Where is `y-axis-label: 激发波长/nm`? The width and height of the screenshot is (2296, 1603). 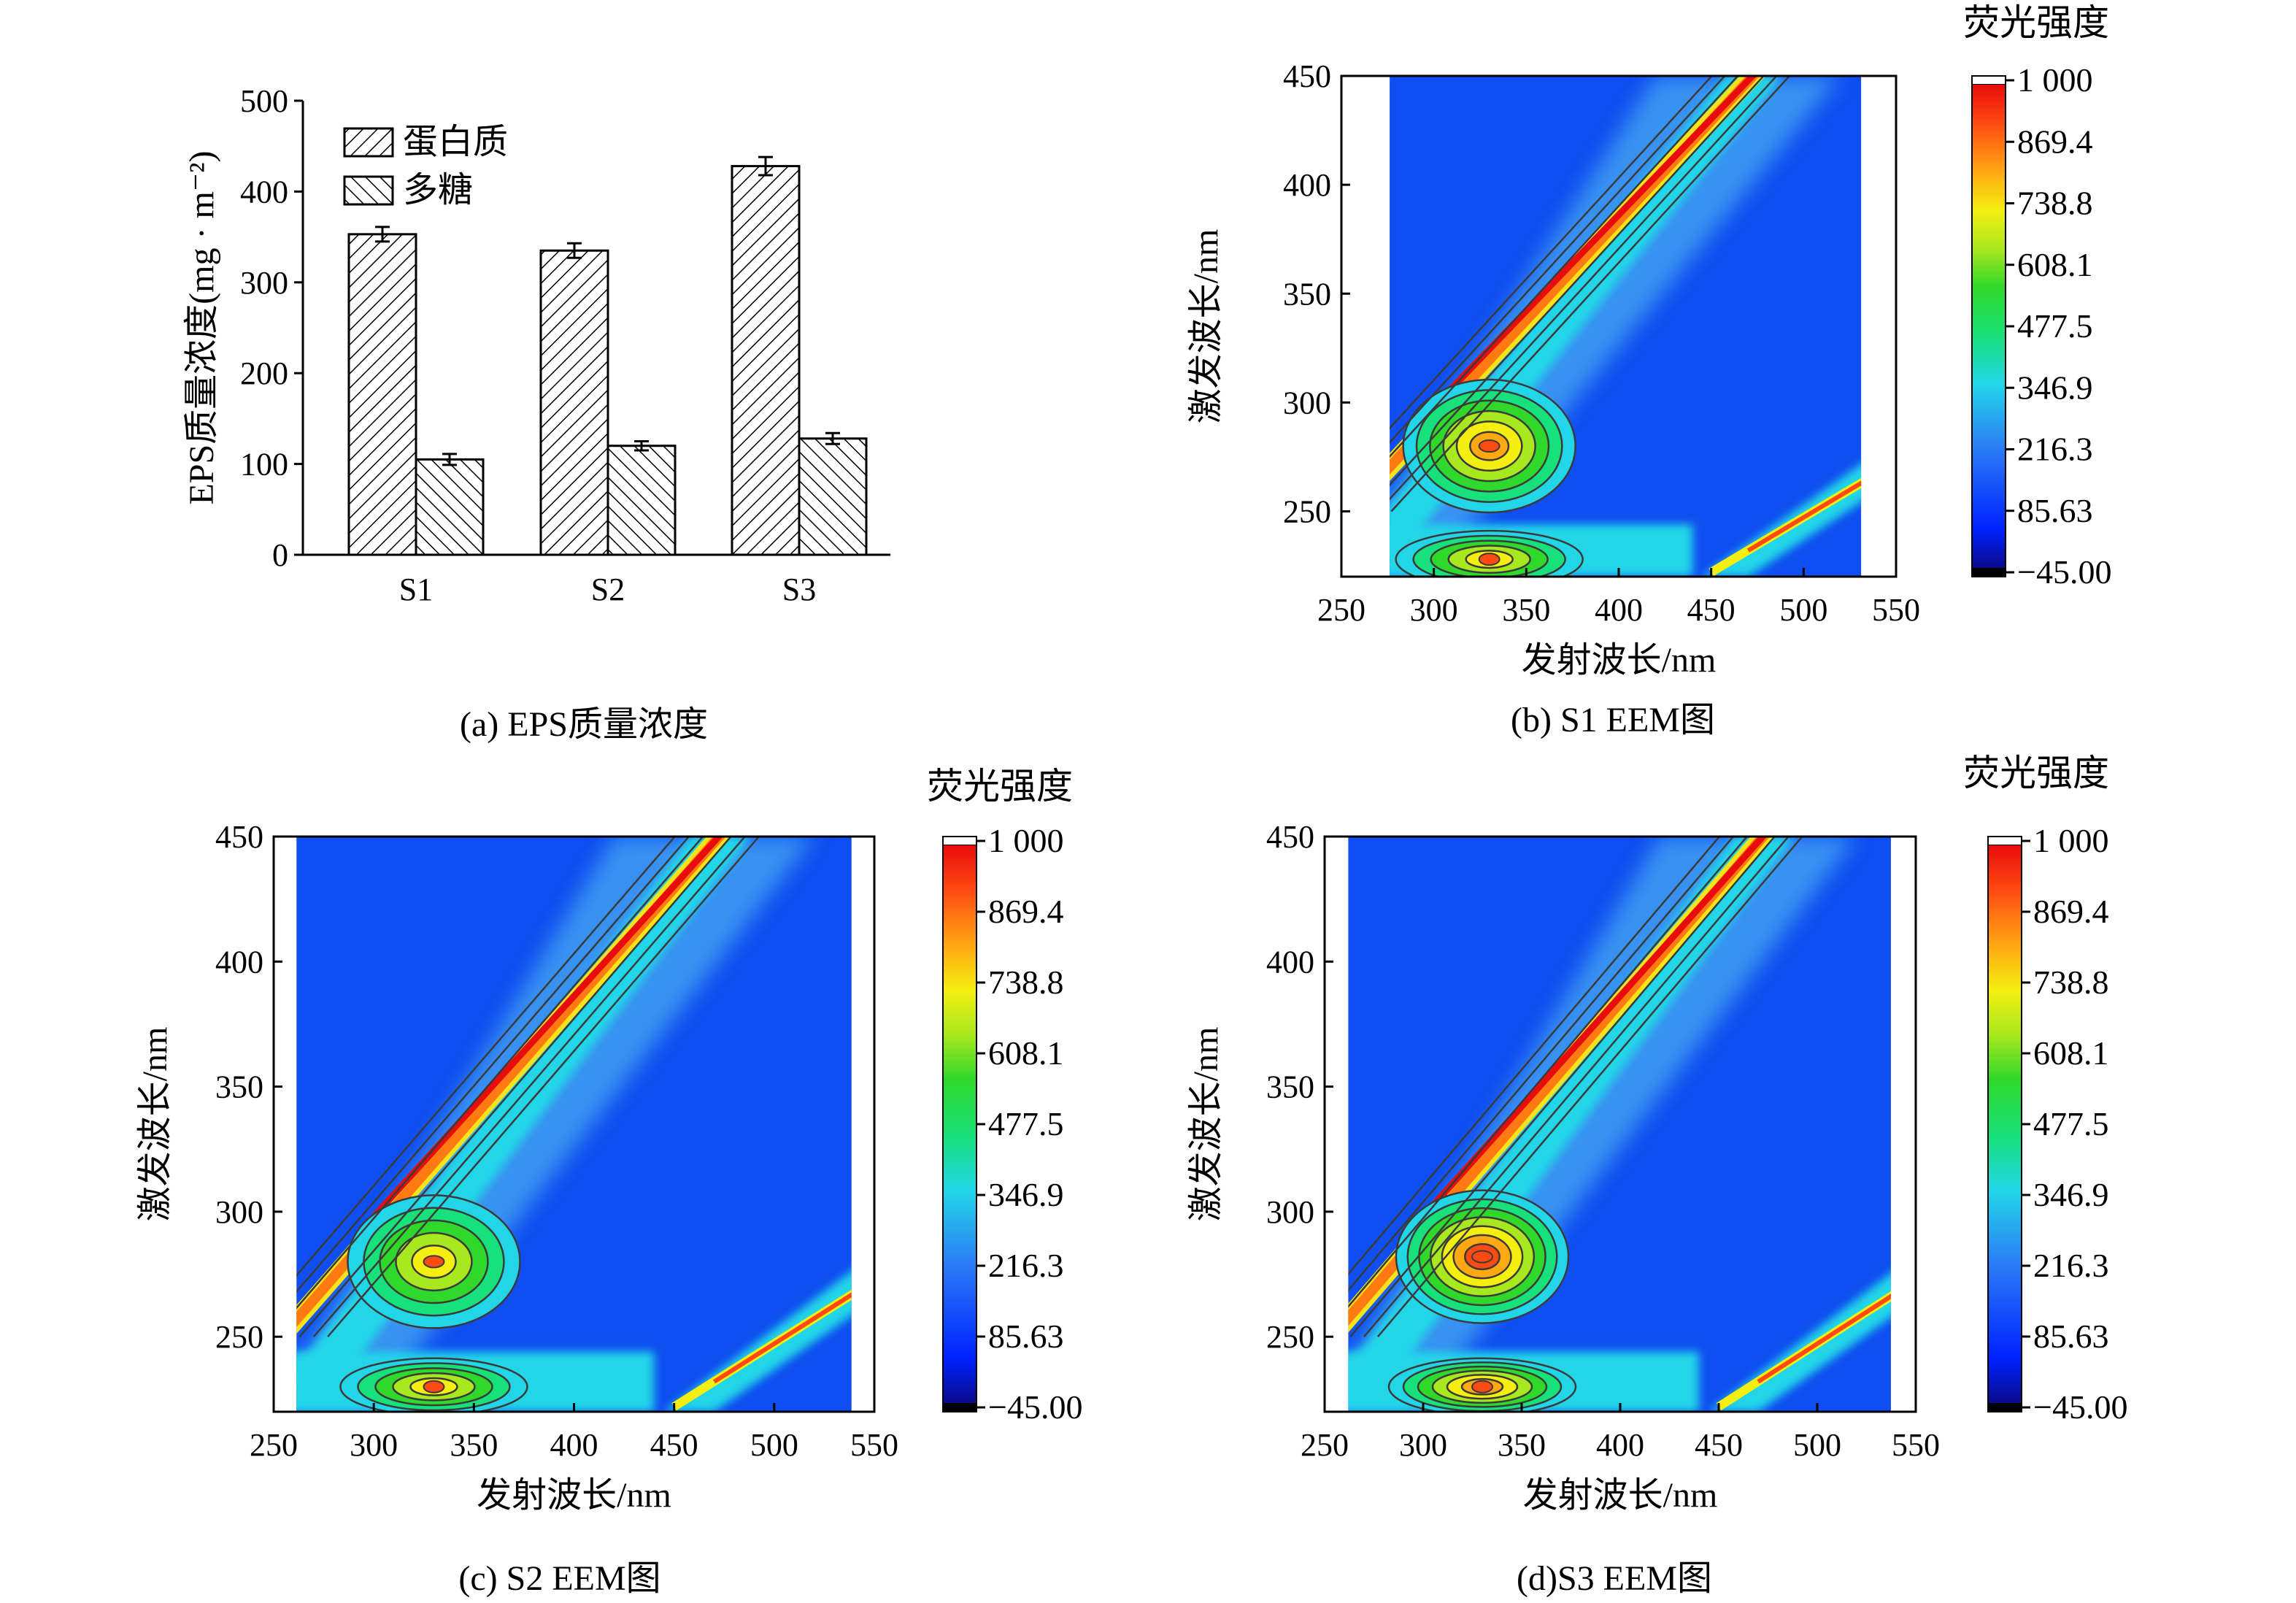 y-axis-label: 激发波长/nm is located at coordinates (1206, 326).